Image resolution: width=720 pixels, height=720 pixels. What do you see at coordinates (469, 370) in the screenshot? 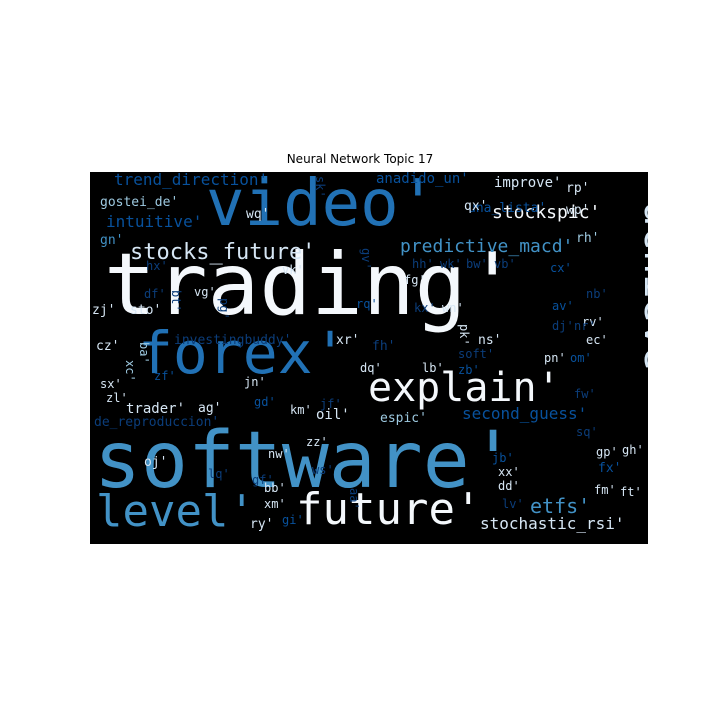
I see `word-68: zb'` at bounding box center [469, 370].